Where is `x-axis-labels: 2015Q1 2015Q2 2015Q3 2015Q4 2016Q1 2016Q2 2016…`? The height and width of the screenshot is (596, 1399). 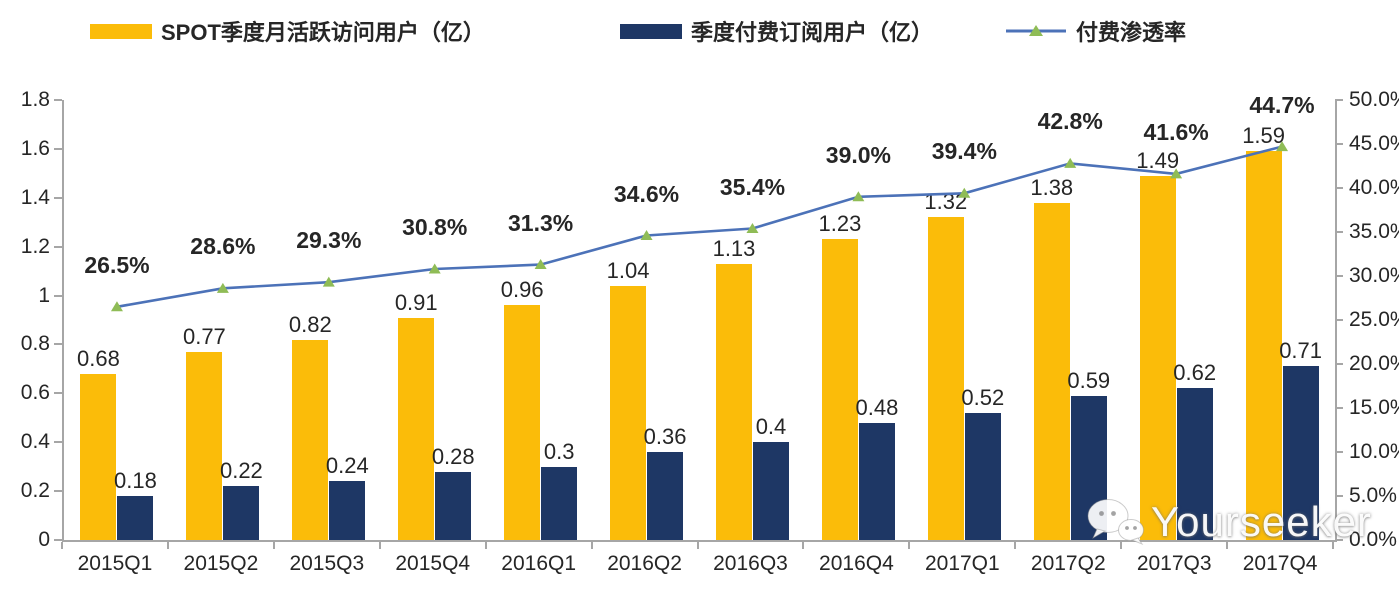
x-axis-labels: 2015Q1 2015Q2 2015Q3 2015Q4 2016Q1 2016Q2 2016… is located at coordinates (697, 564).